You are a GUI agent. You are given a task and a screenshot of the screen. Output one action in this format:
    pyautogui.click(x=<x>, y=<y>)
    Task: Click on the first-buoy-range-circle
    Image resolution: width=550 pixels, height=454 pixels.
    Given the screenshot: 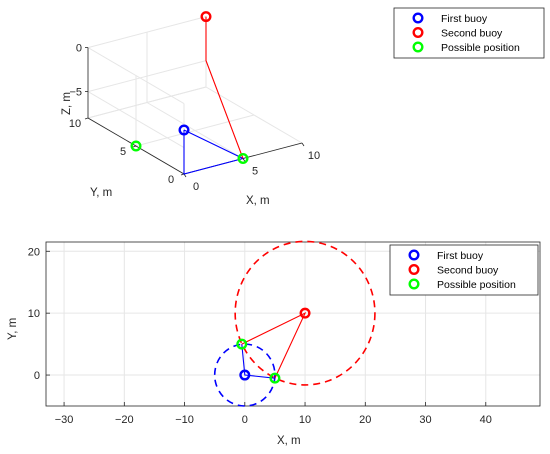 What is the action you would take?
    pyautogui.click(x=244, y=375)
    